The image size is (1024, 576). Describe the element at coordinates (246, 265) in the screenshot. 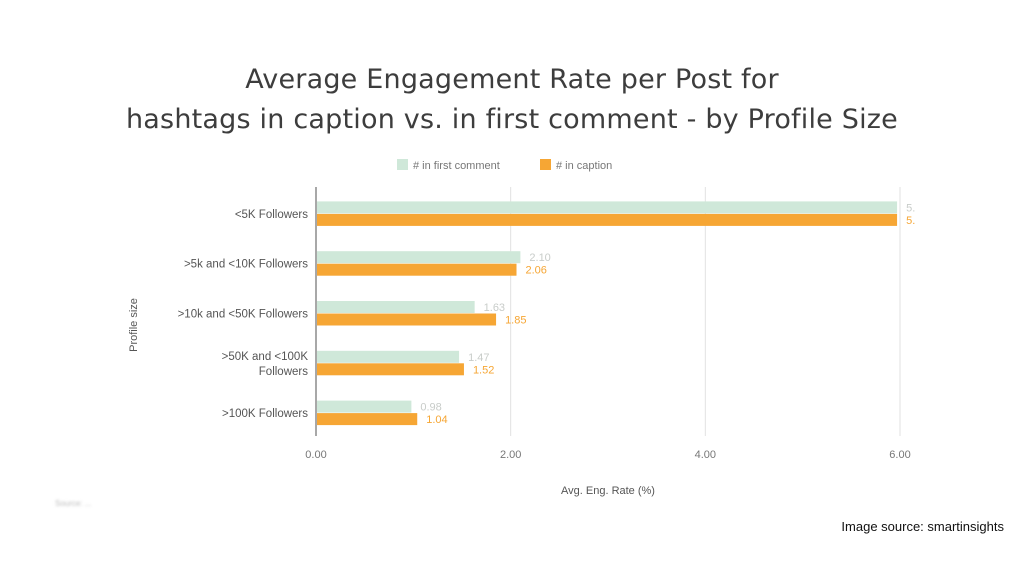

I see `category-label: >5k and <10K Followers` at that location.